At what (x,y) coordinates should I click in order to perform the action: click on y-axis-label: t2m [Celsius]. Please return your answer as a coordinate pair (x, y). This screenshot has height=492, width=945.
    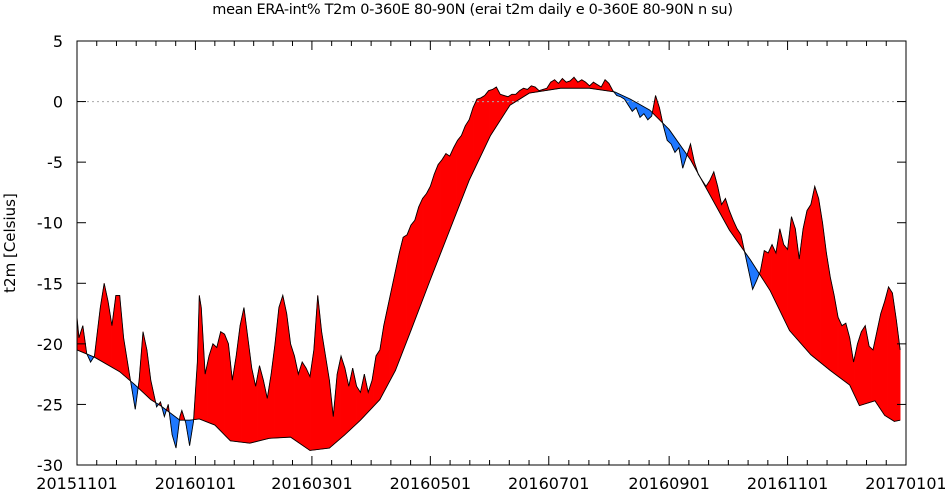
    Looking at the image, I should click on (10, 243).